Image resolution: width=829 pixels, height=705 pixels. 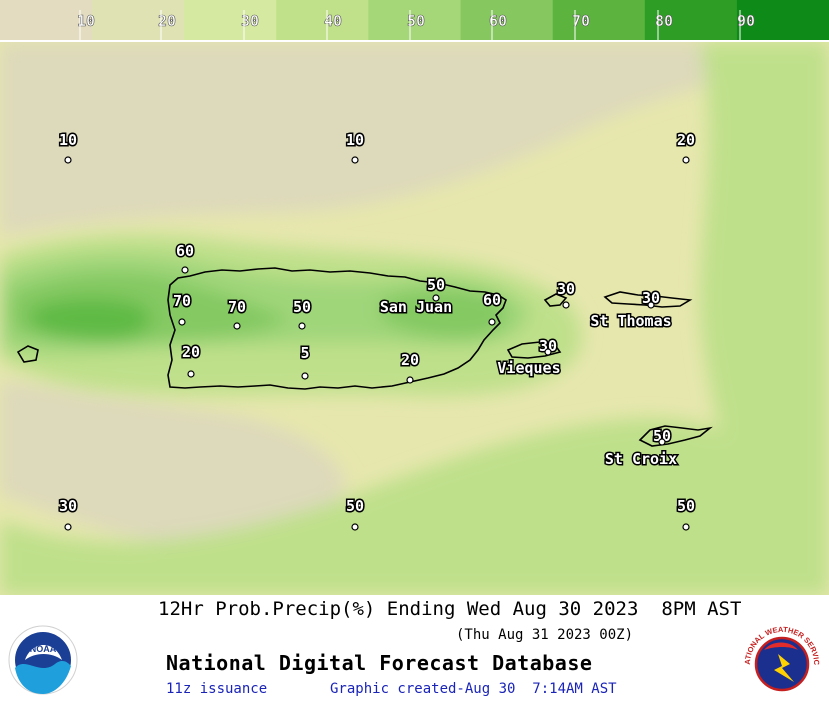 I want to click on vieques-coast, so click(x=534, y=350).